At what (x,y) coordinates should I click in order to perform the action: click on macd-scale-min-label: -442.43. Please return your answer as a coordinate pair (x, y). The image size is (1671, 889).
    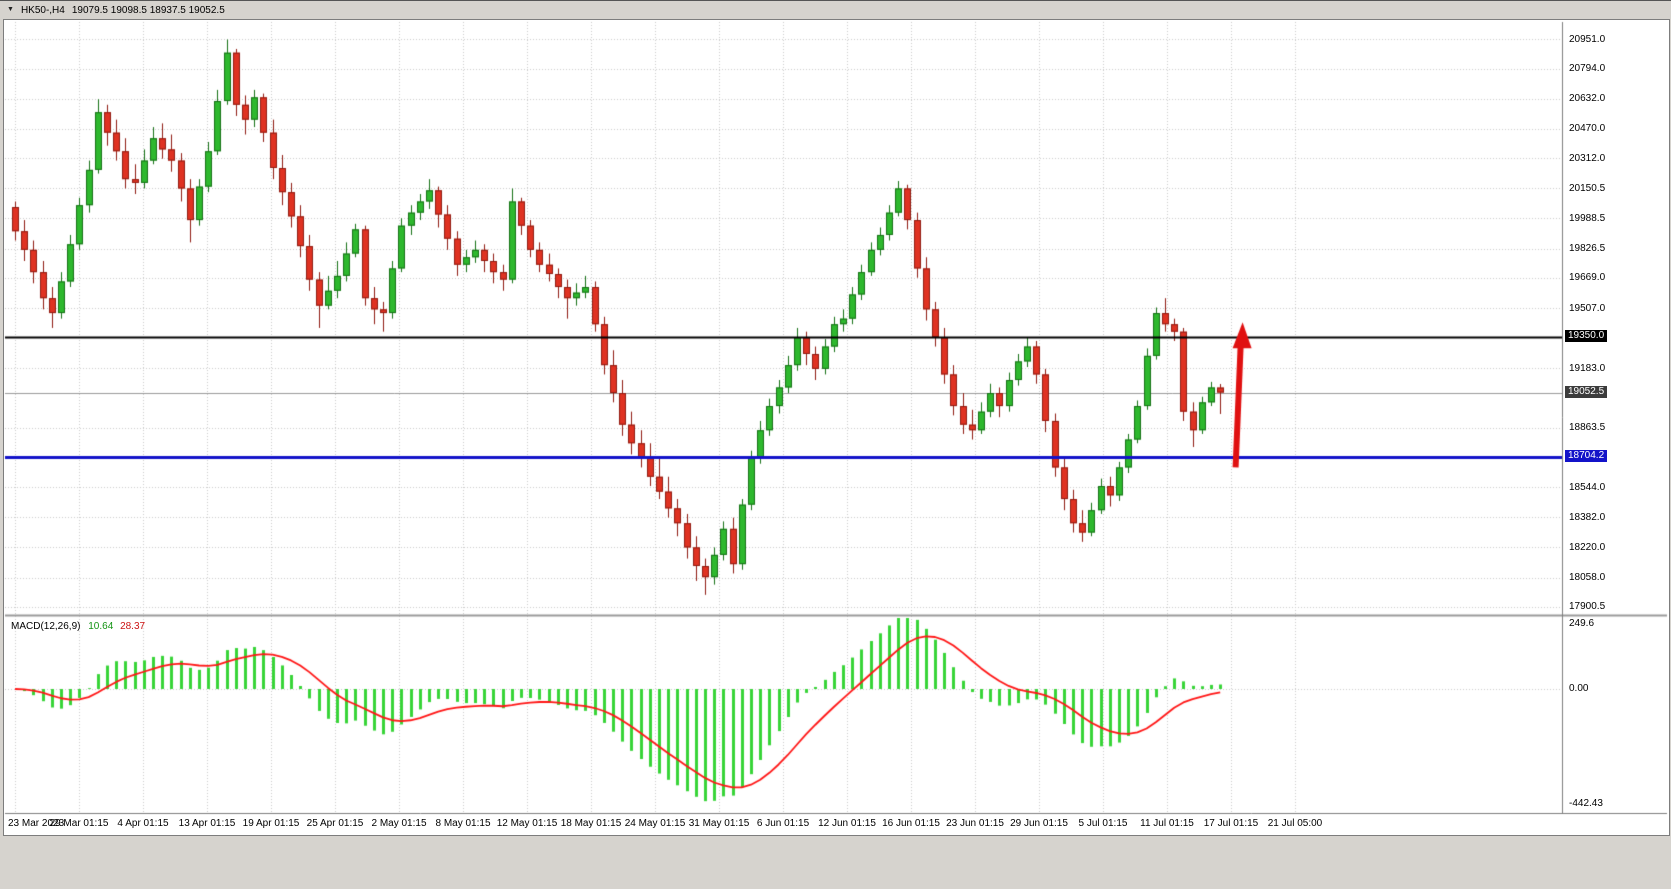
    Looking at the image, I should click on (1586, 803).